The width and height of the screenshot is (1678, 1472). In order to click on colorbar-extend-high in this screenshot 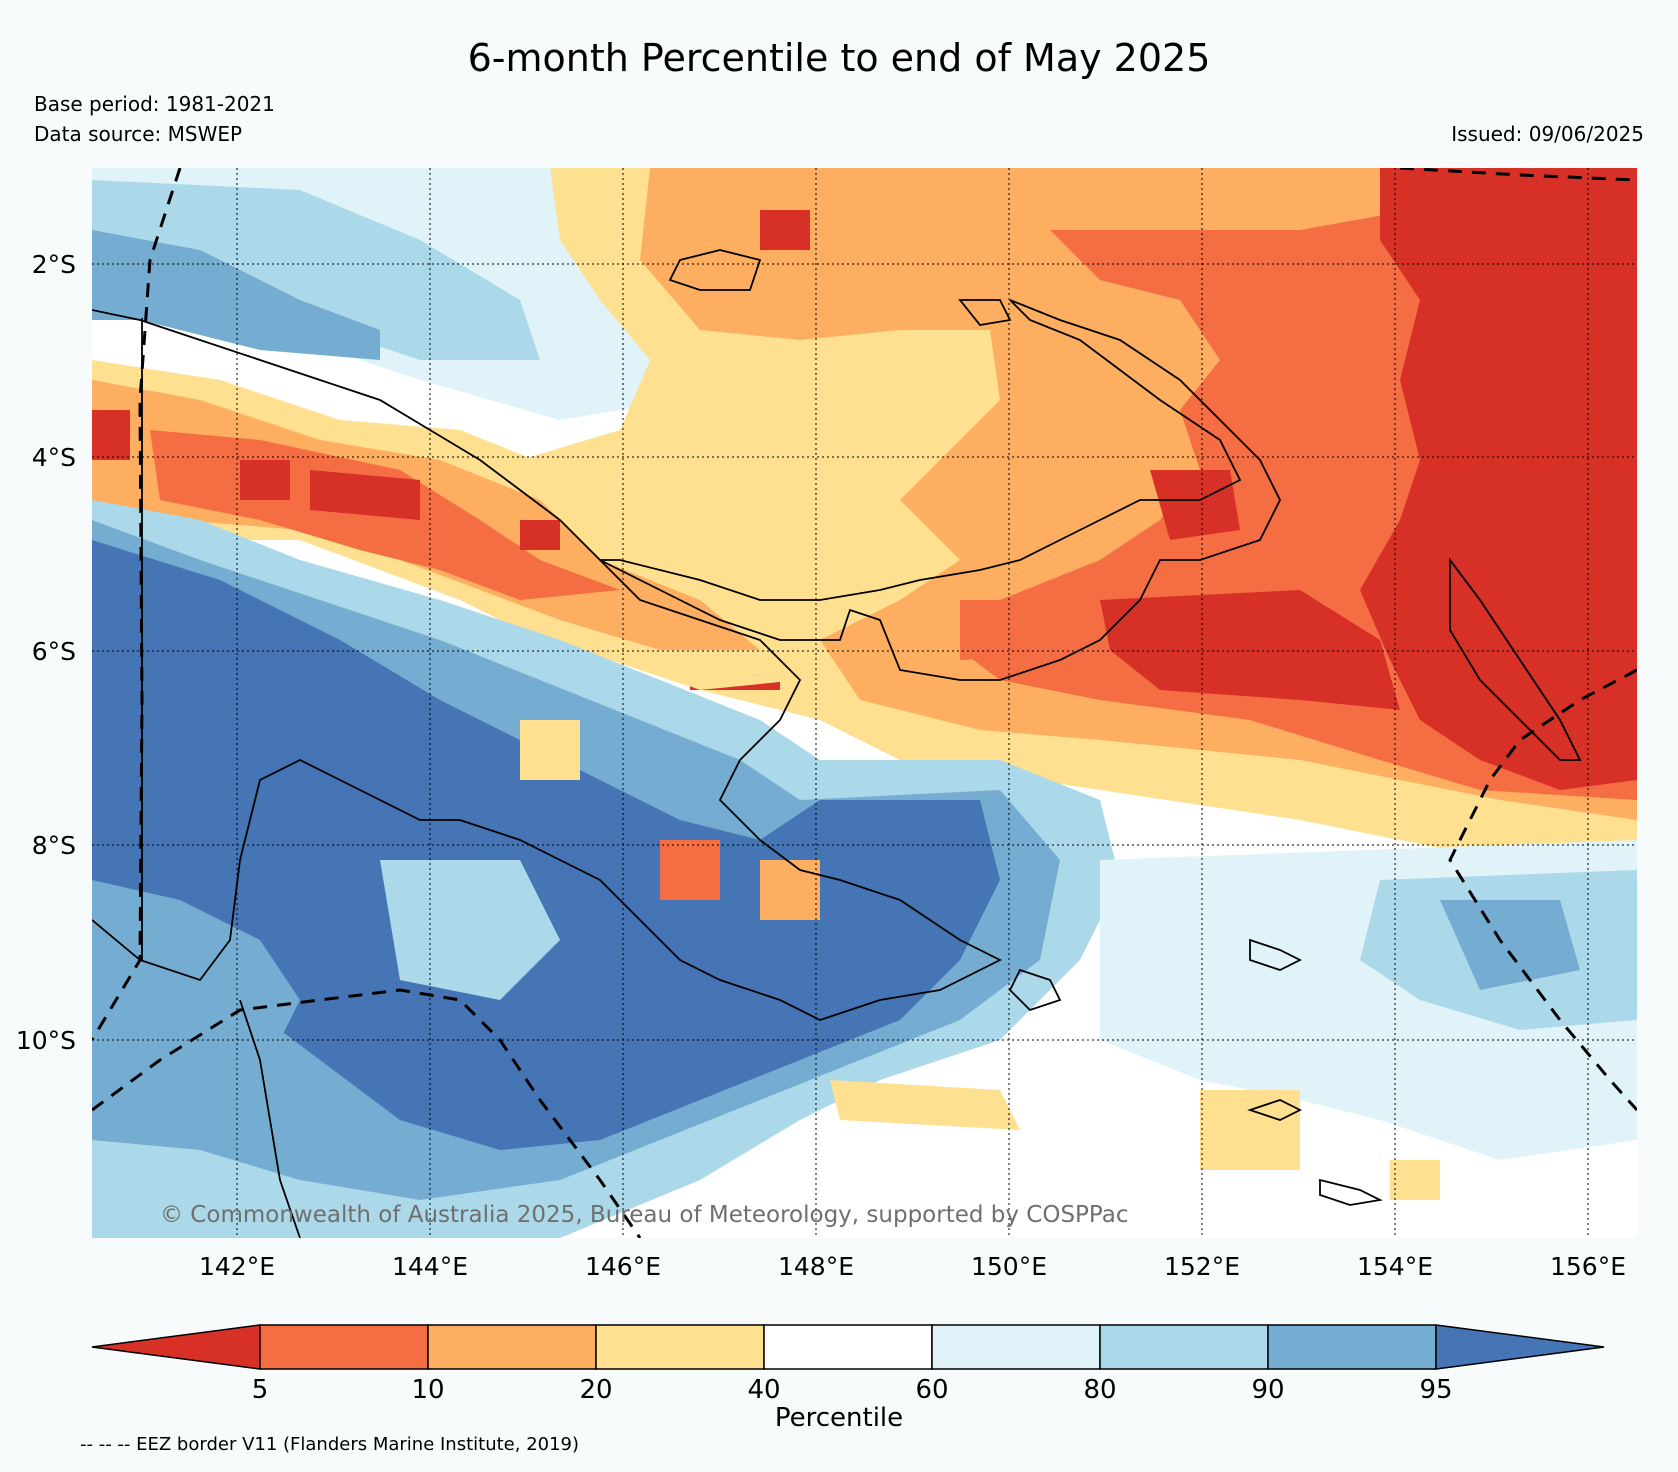, I will do `click(1520, 1347)`.